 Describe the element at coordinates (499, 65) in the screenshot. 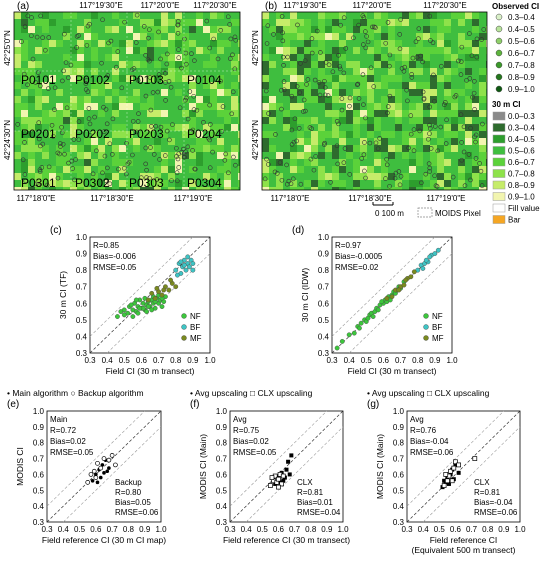

I see `observed-legend-swatch` at that location.